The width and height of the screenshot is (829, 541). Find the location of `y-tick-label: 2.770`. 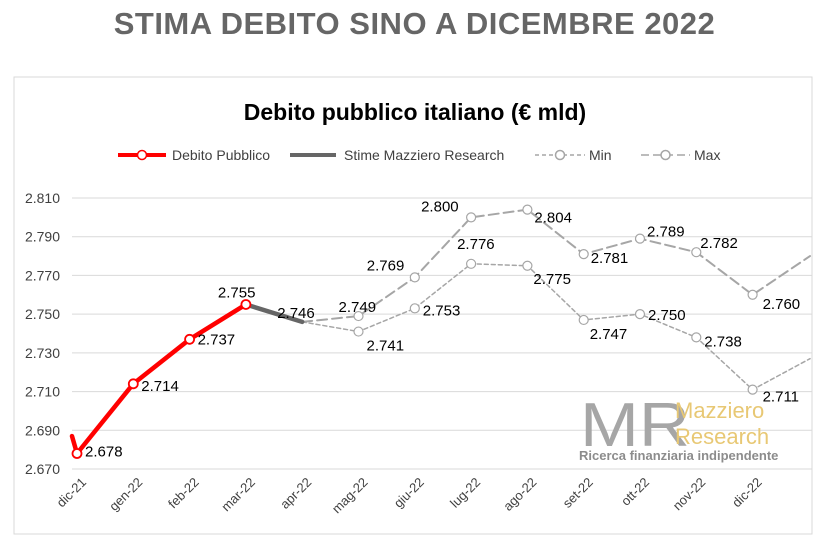

y-tick-label: 2.770 is located at coordinates (42, 275).